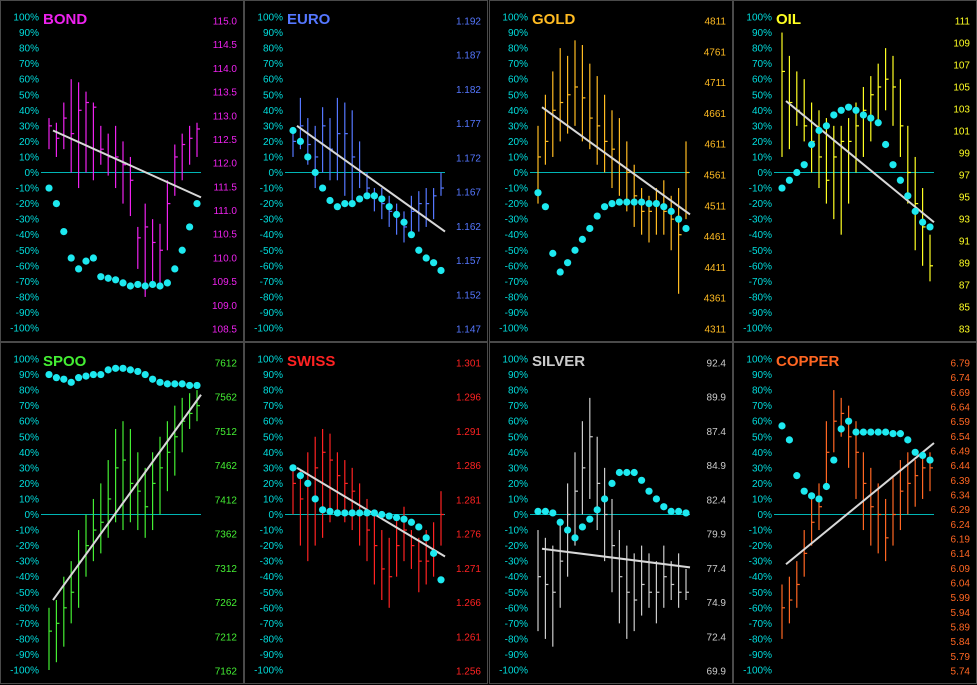  I want to click on panel-title: COPPER, so click(808, 361).